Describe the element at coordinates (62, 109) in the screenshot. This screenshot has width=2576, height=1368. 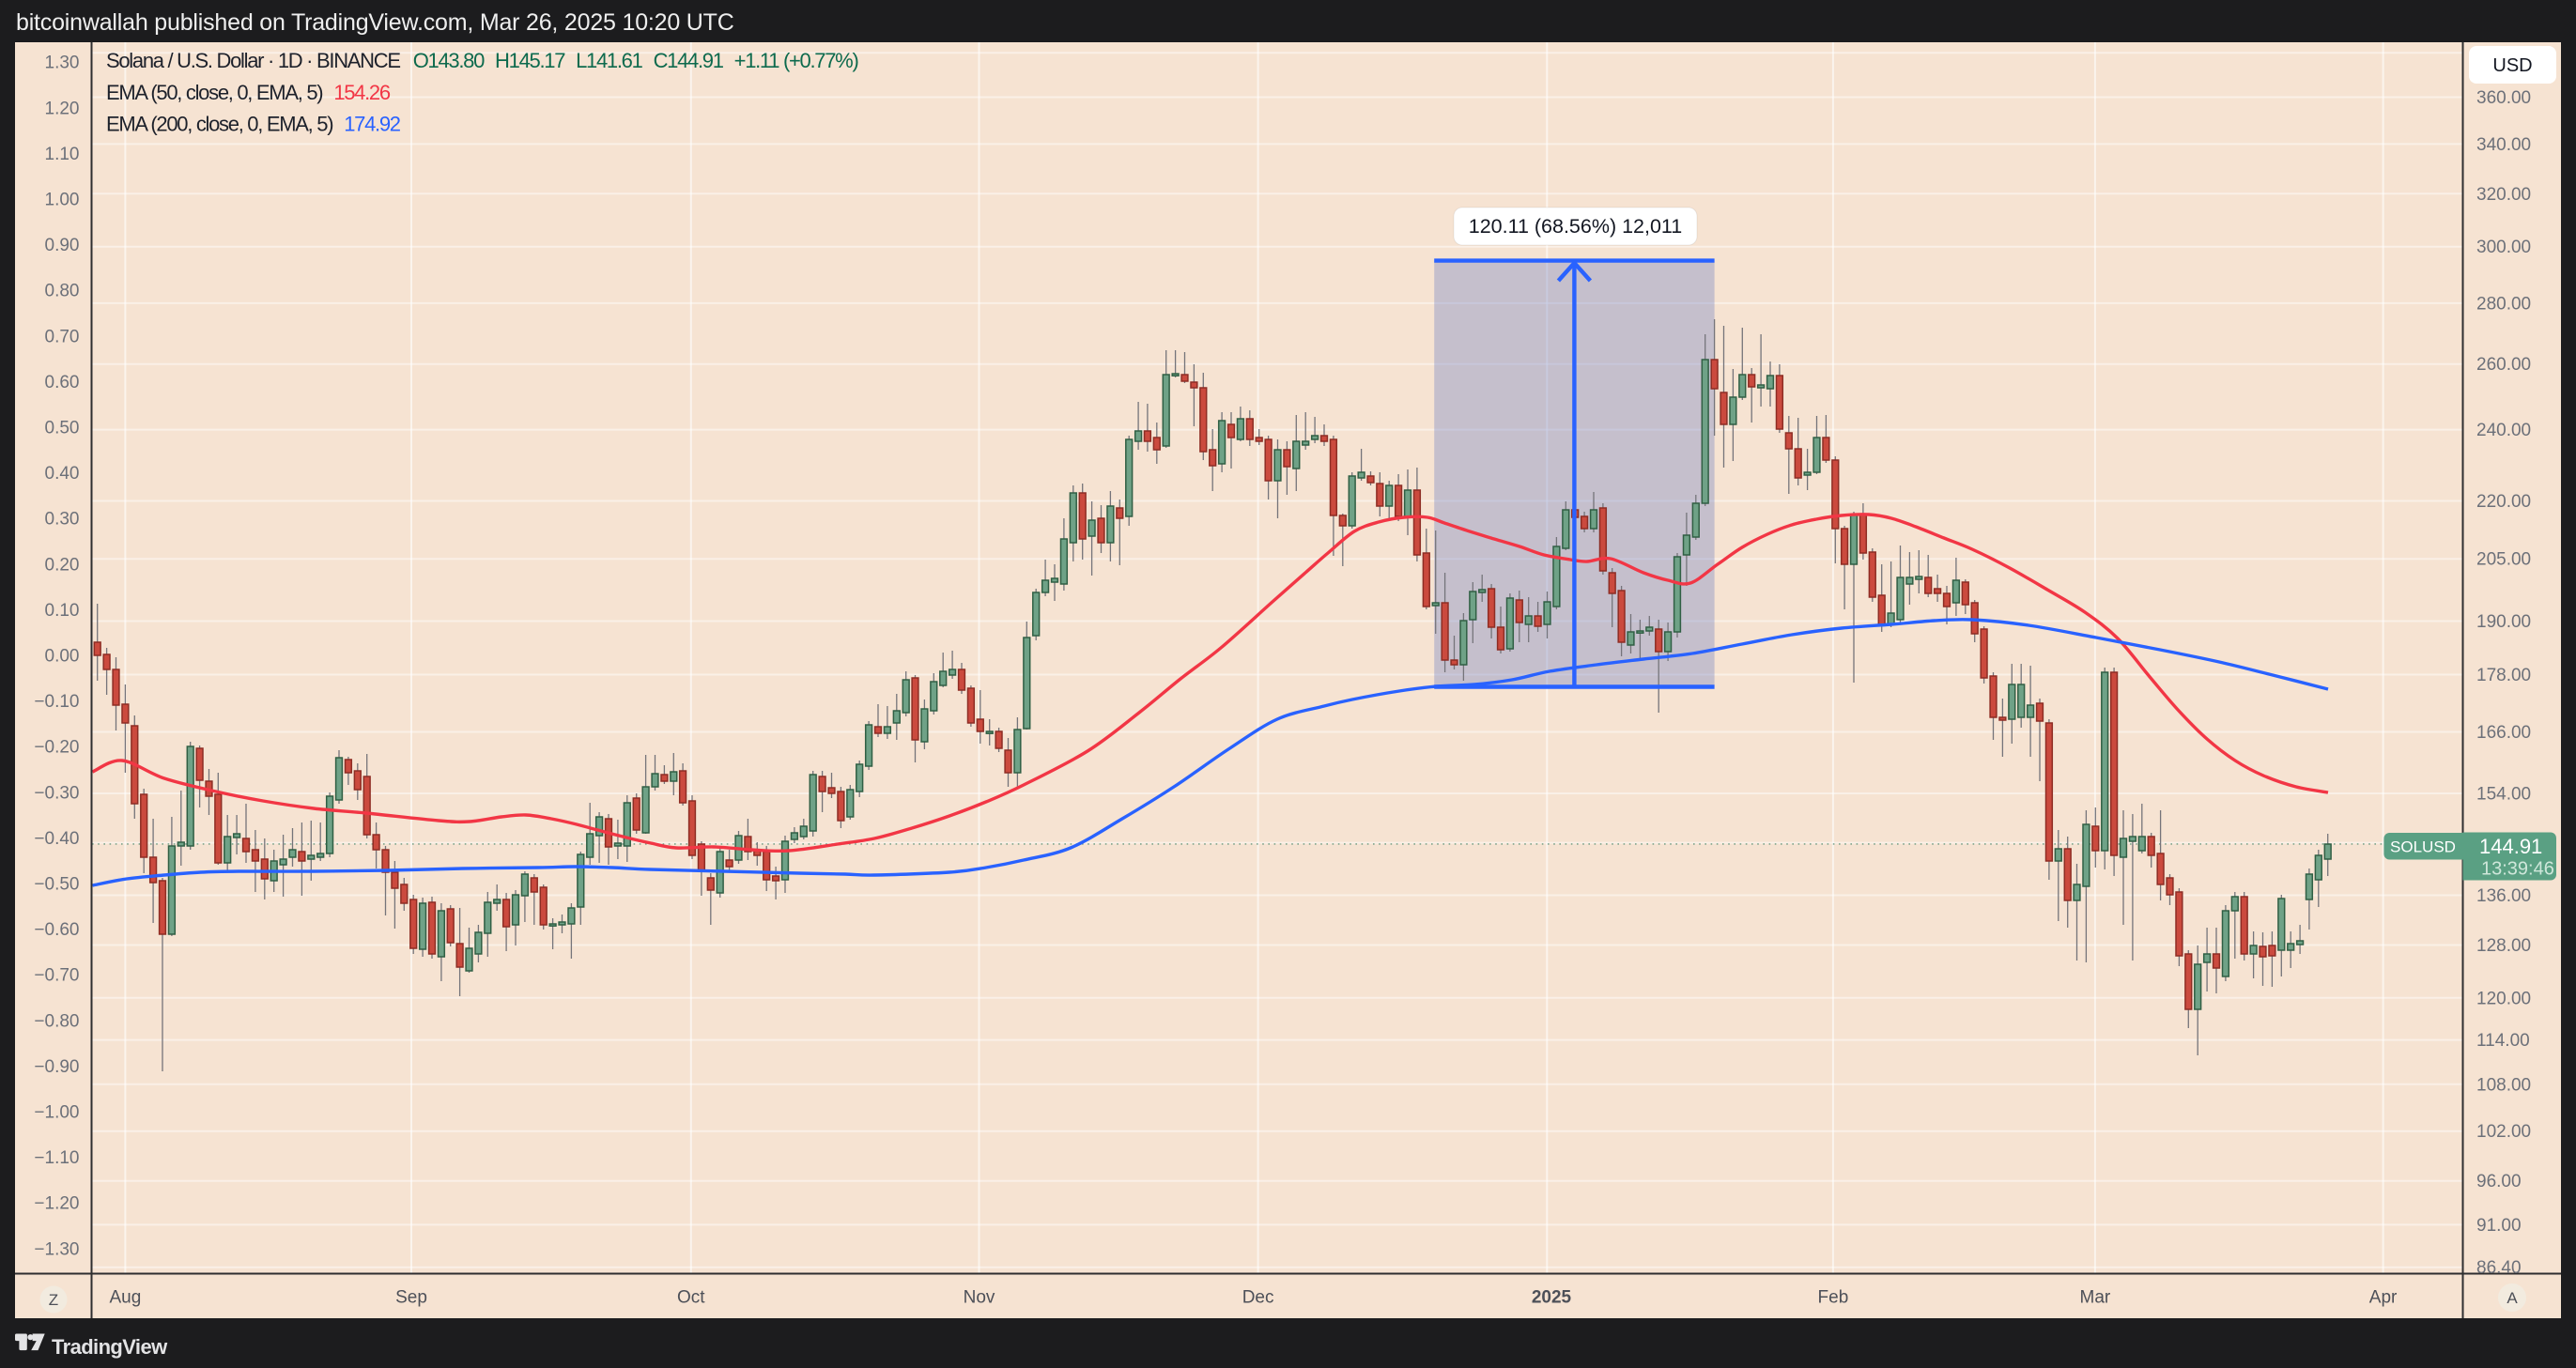
I see `svg-text: 1.20` at that location.